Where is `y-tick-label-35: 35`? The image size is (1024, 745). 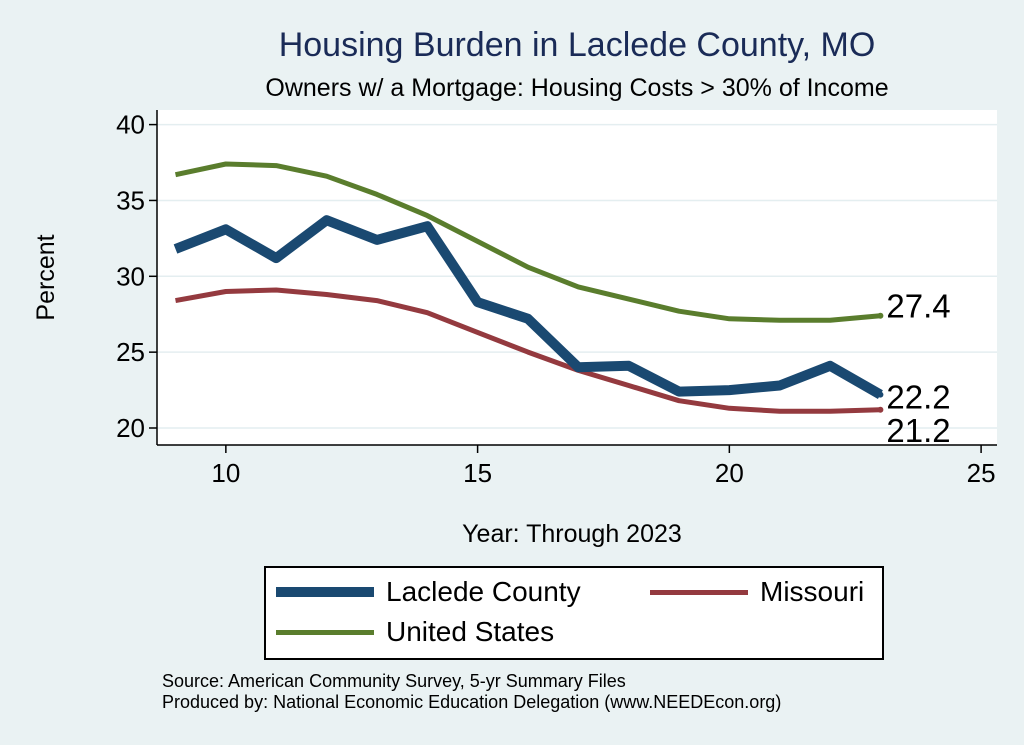 y-tick-label-35: 35 is located at coordinates (130, 200).